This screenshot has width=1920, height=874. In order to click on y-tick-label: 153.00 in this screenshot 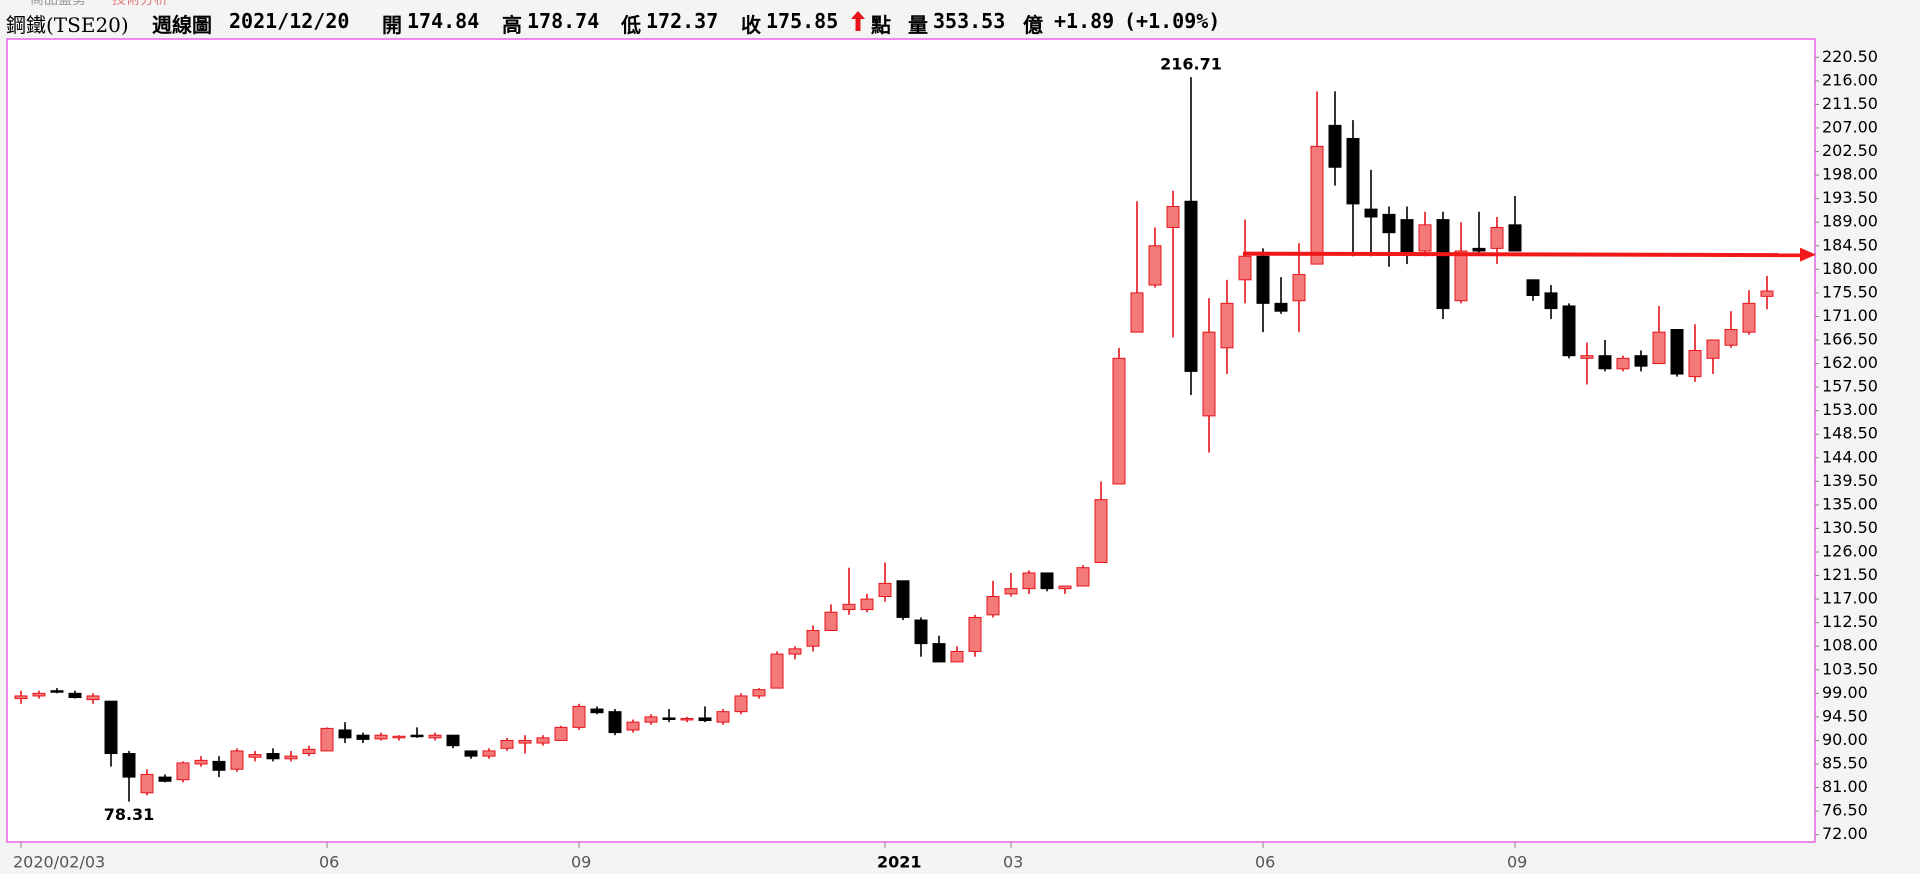, I will do `click(1850, 409)`.